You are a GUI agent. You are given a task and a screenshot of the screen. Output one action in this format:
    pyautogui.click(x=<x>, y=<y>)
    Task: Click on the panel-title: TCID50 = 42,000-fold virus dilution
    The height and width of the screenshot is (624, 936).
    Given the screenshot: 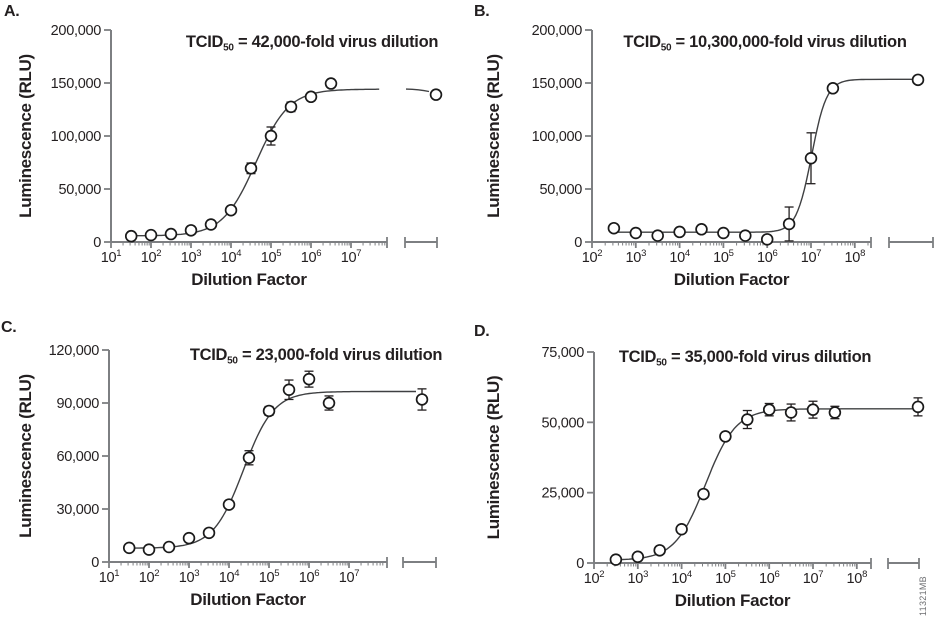 What is the action you would take?
    pyautogui.click(x=312, y=43)
    